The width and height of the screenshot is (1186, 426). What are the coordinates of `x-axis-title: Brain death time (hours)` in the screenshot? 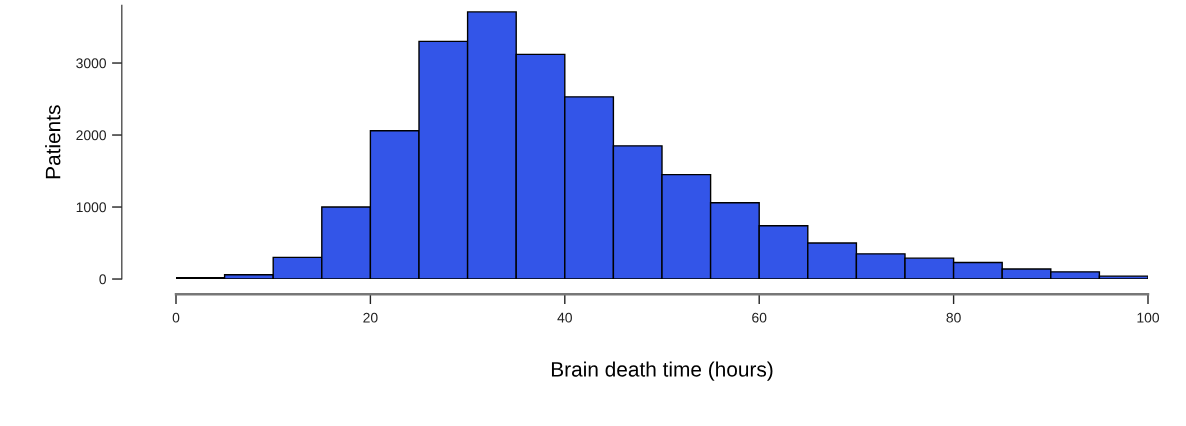 It's located at (662, 371).